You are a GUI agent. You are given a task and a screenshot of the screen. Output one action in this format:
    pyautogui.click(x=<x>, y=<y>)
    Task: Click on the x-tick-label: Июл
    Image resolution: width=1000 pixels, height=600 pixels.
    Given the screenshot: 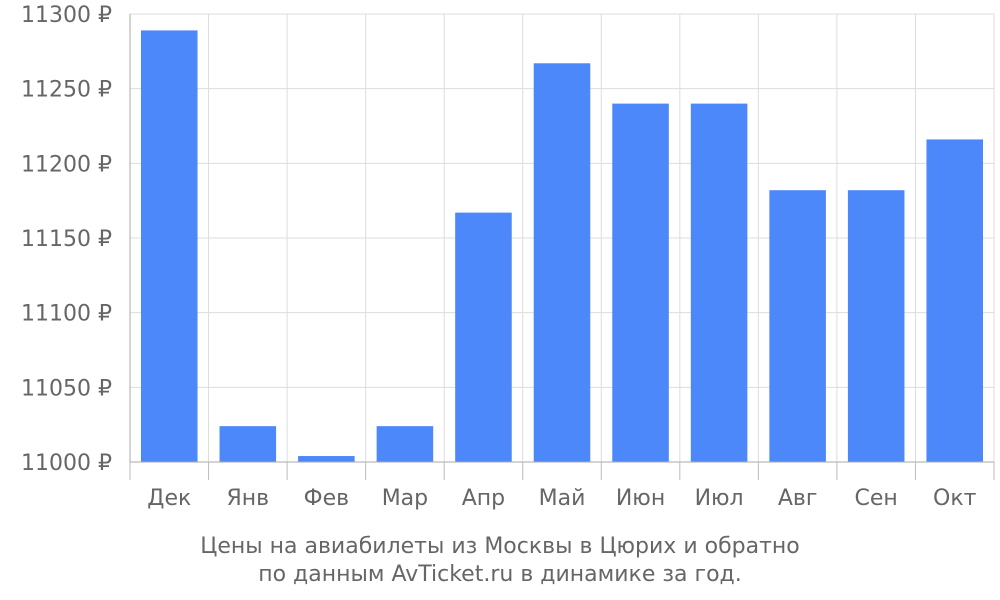 What is the action you would take?
    pyautogui.click(x=719, y=498)
    